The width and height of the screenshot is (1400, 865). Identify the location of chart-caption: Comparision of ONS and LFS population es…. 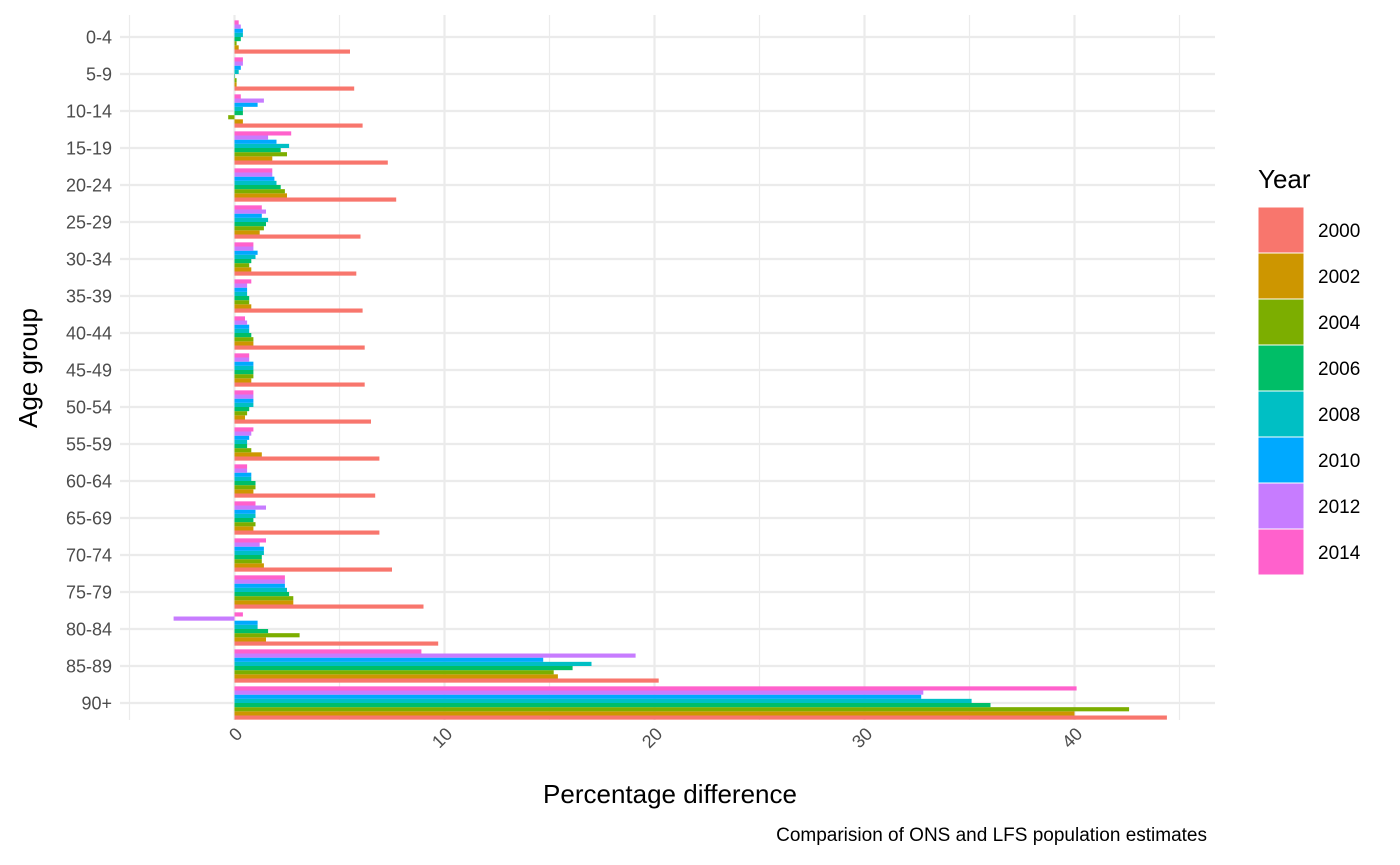
(991, 835).